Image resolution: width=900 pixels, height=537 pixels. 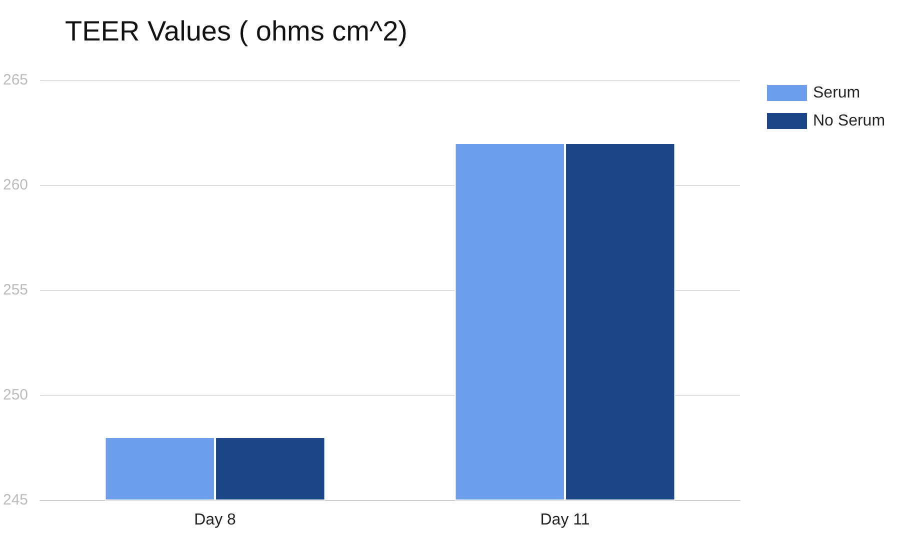 I want to click on y-tick-label: 255, so click(x=15, y=290).